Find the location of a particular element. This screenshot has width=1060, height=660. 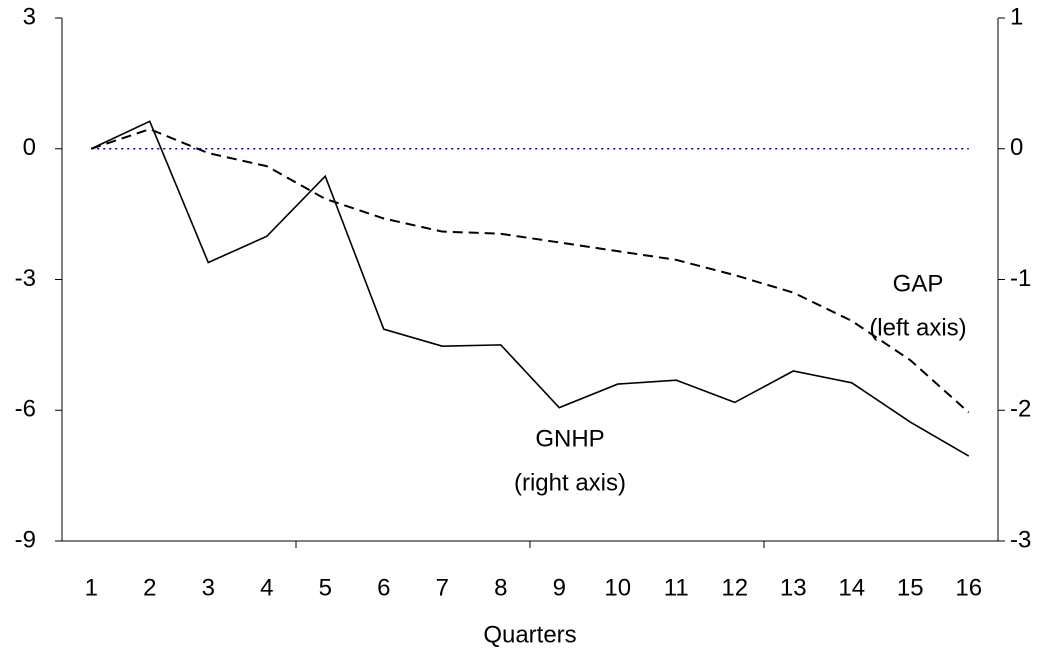

x-tick-label: 10 is located at coordinates (617, 587).